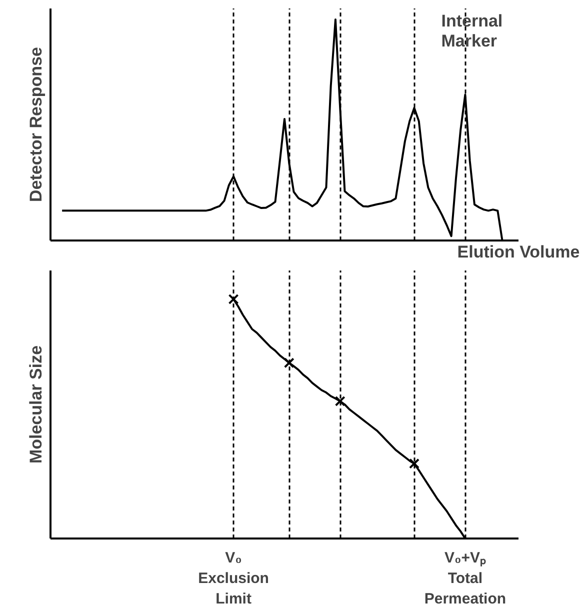  I want to click on y-axis-title: Molecular Size, so click(36, 404).